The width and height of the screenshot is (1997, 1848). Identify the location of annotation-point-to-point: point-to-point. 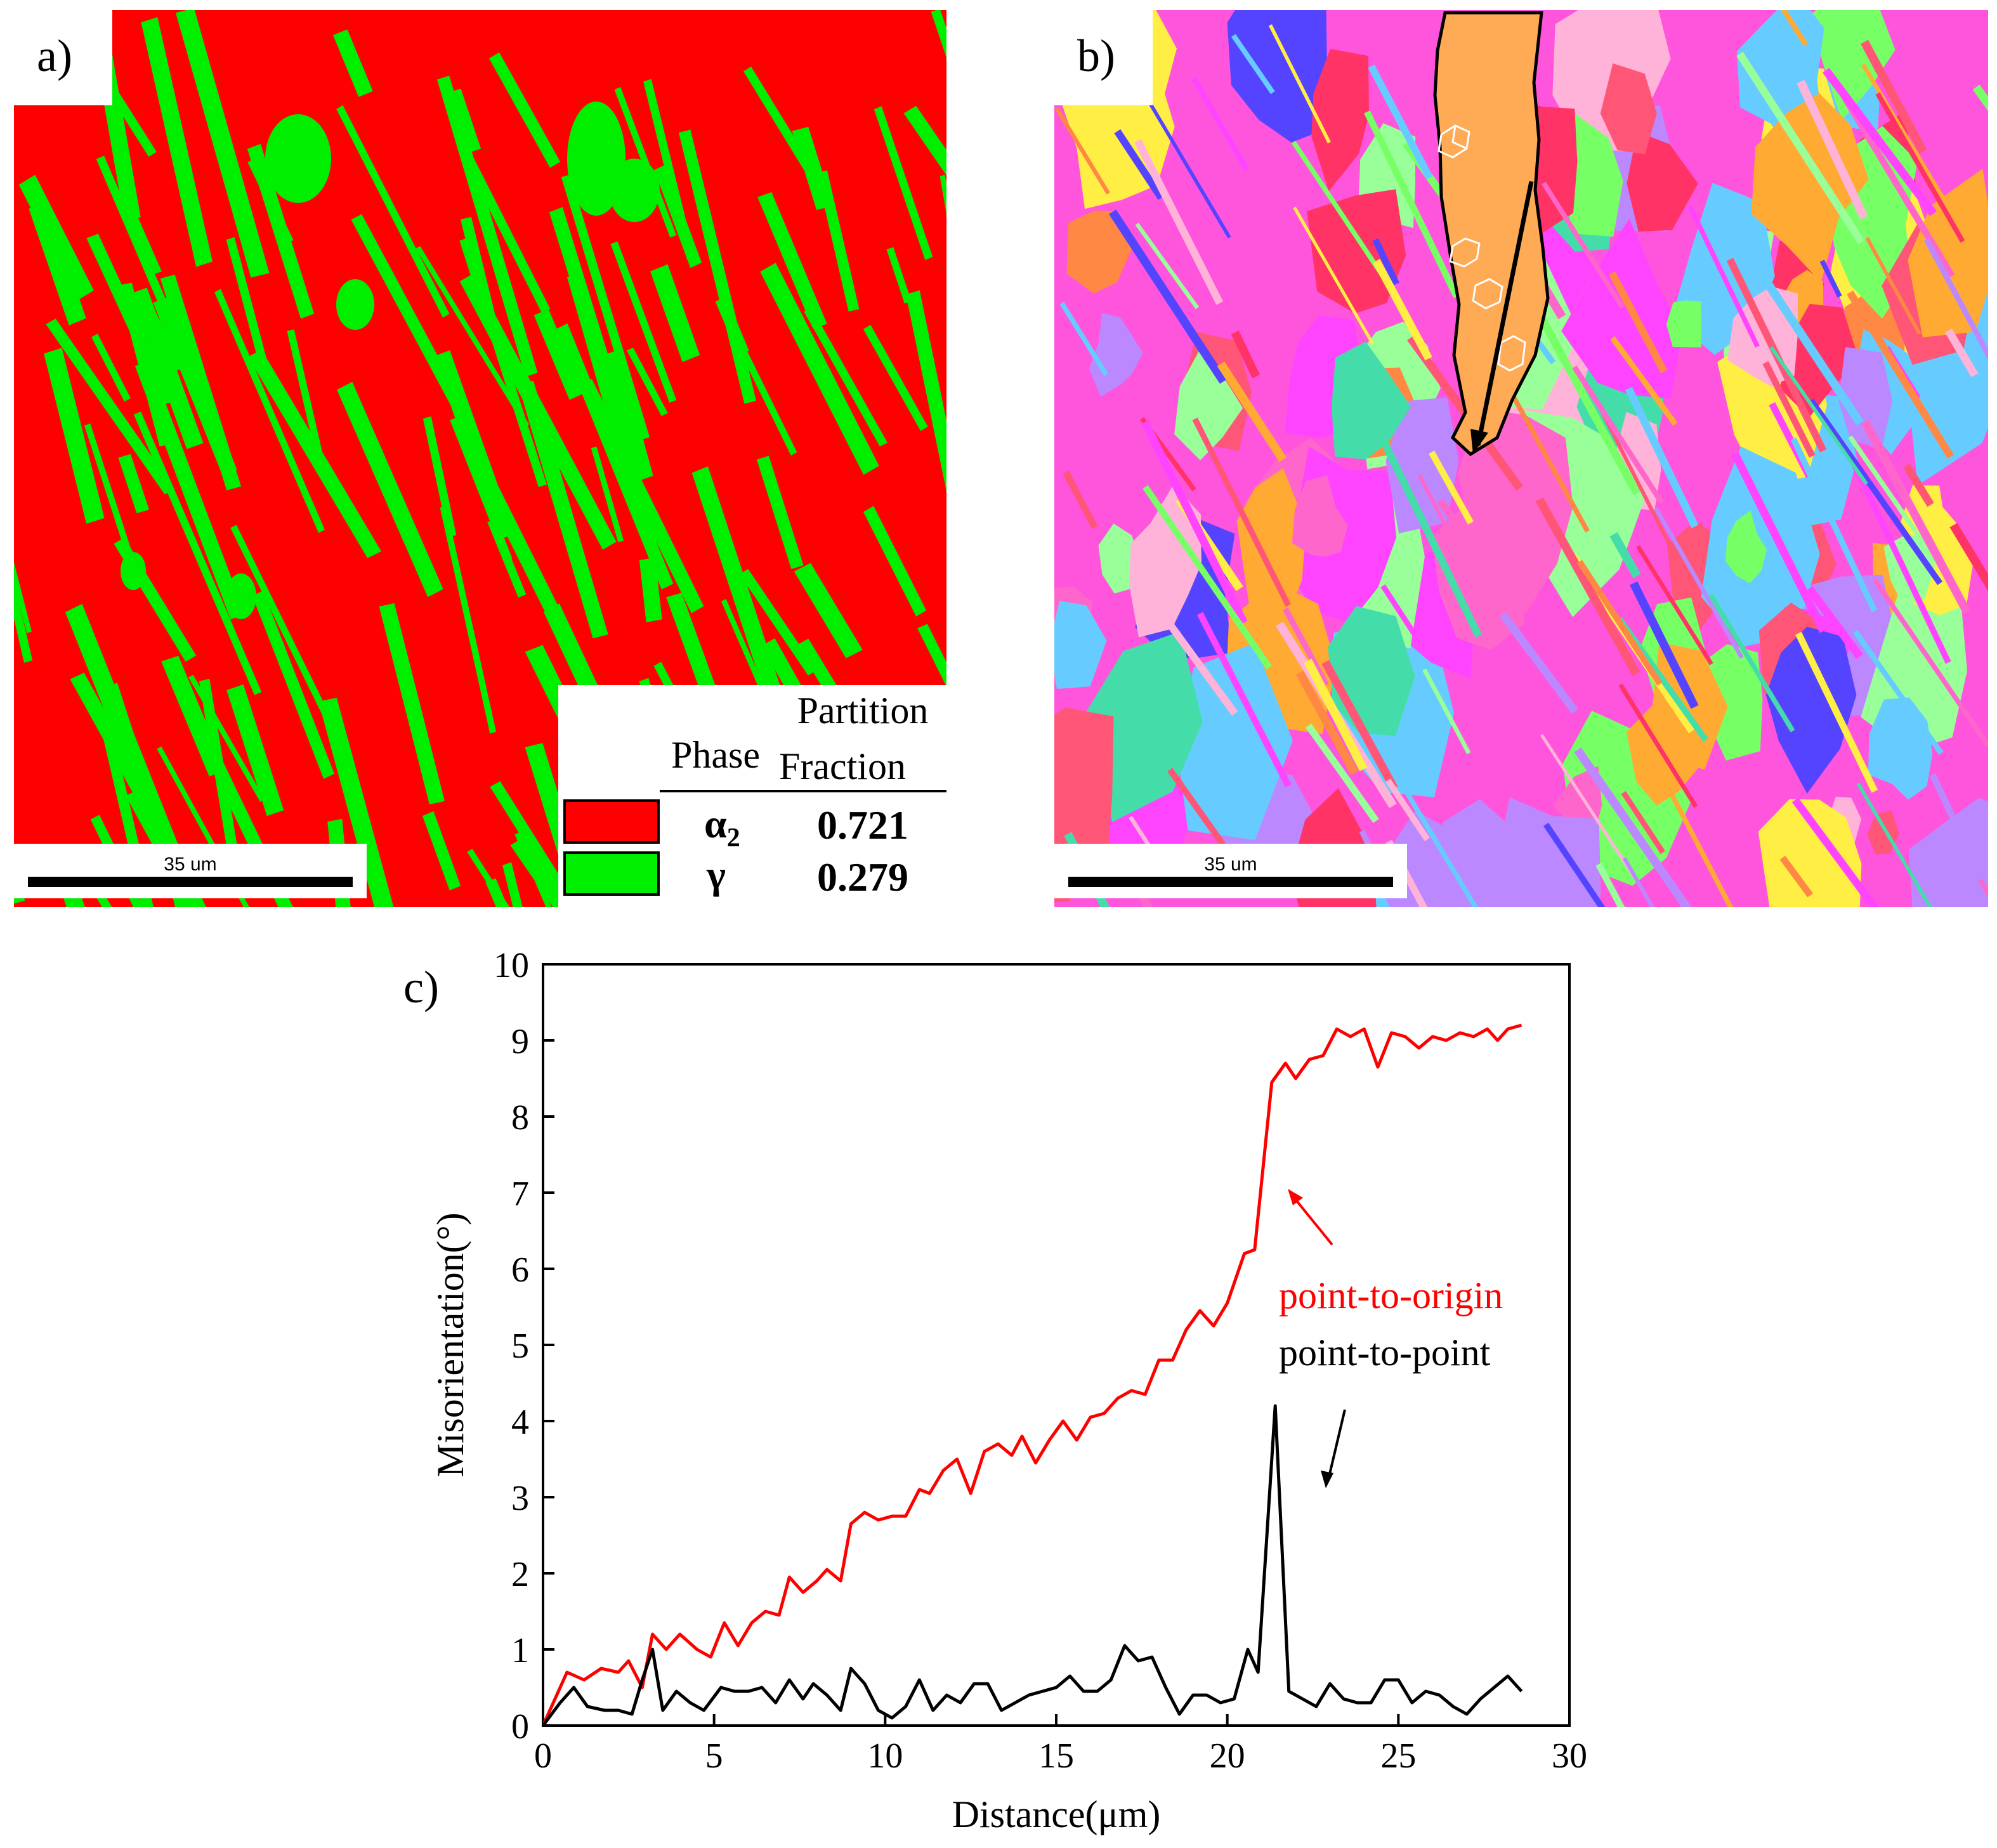
(1385, 1352).